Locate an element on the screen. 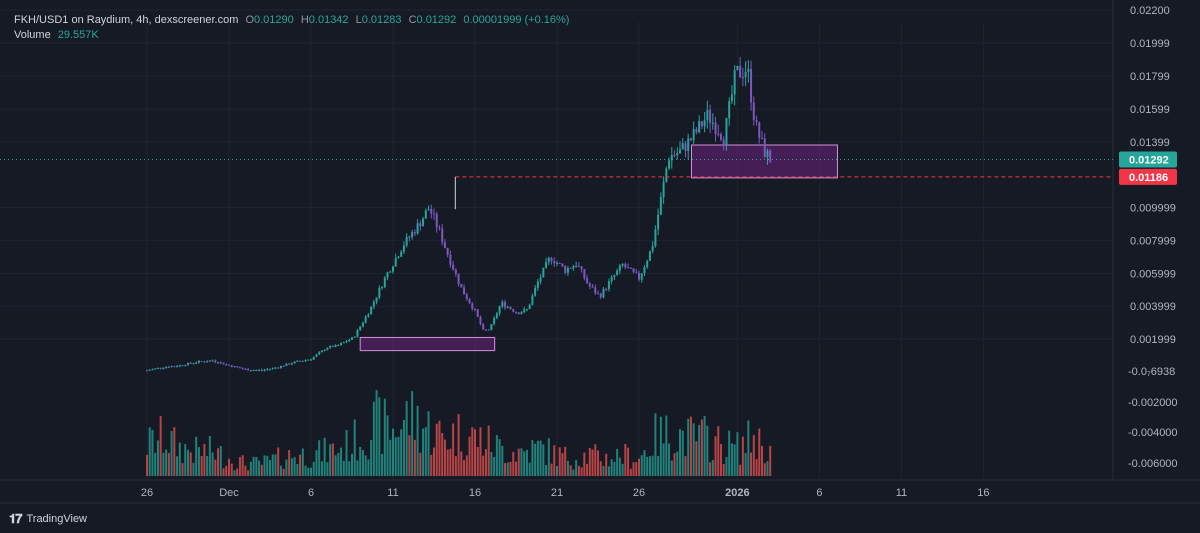 The width and height of the screenshot is (1200, 533). close-label: C is located at coordinates (412, 20).